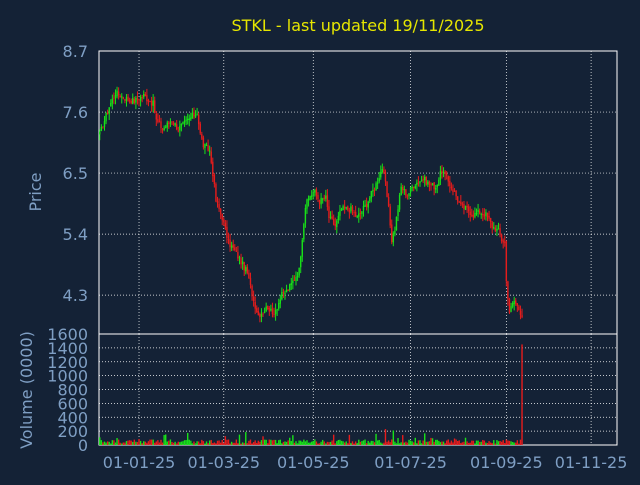 Image resolution: width=640 pixels, height=485 pixels. What do you see at coordinates (591, 462) in the screenshot?
I see `x-tick-label: 01-11-25` at bounding box center [591, 462].